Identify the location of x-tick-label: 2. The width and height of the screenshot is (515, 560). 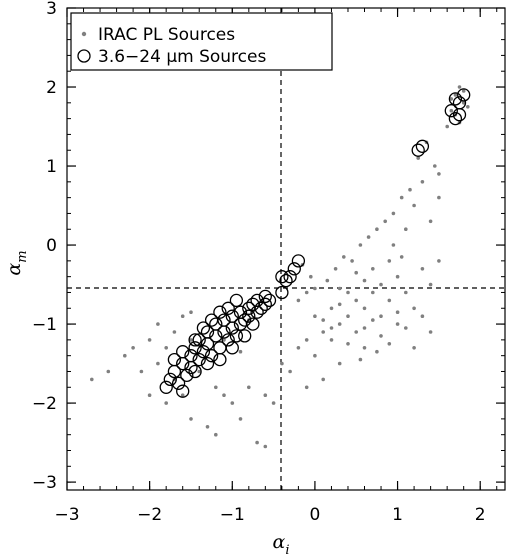
(480, 515).